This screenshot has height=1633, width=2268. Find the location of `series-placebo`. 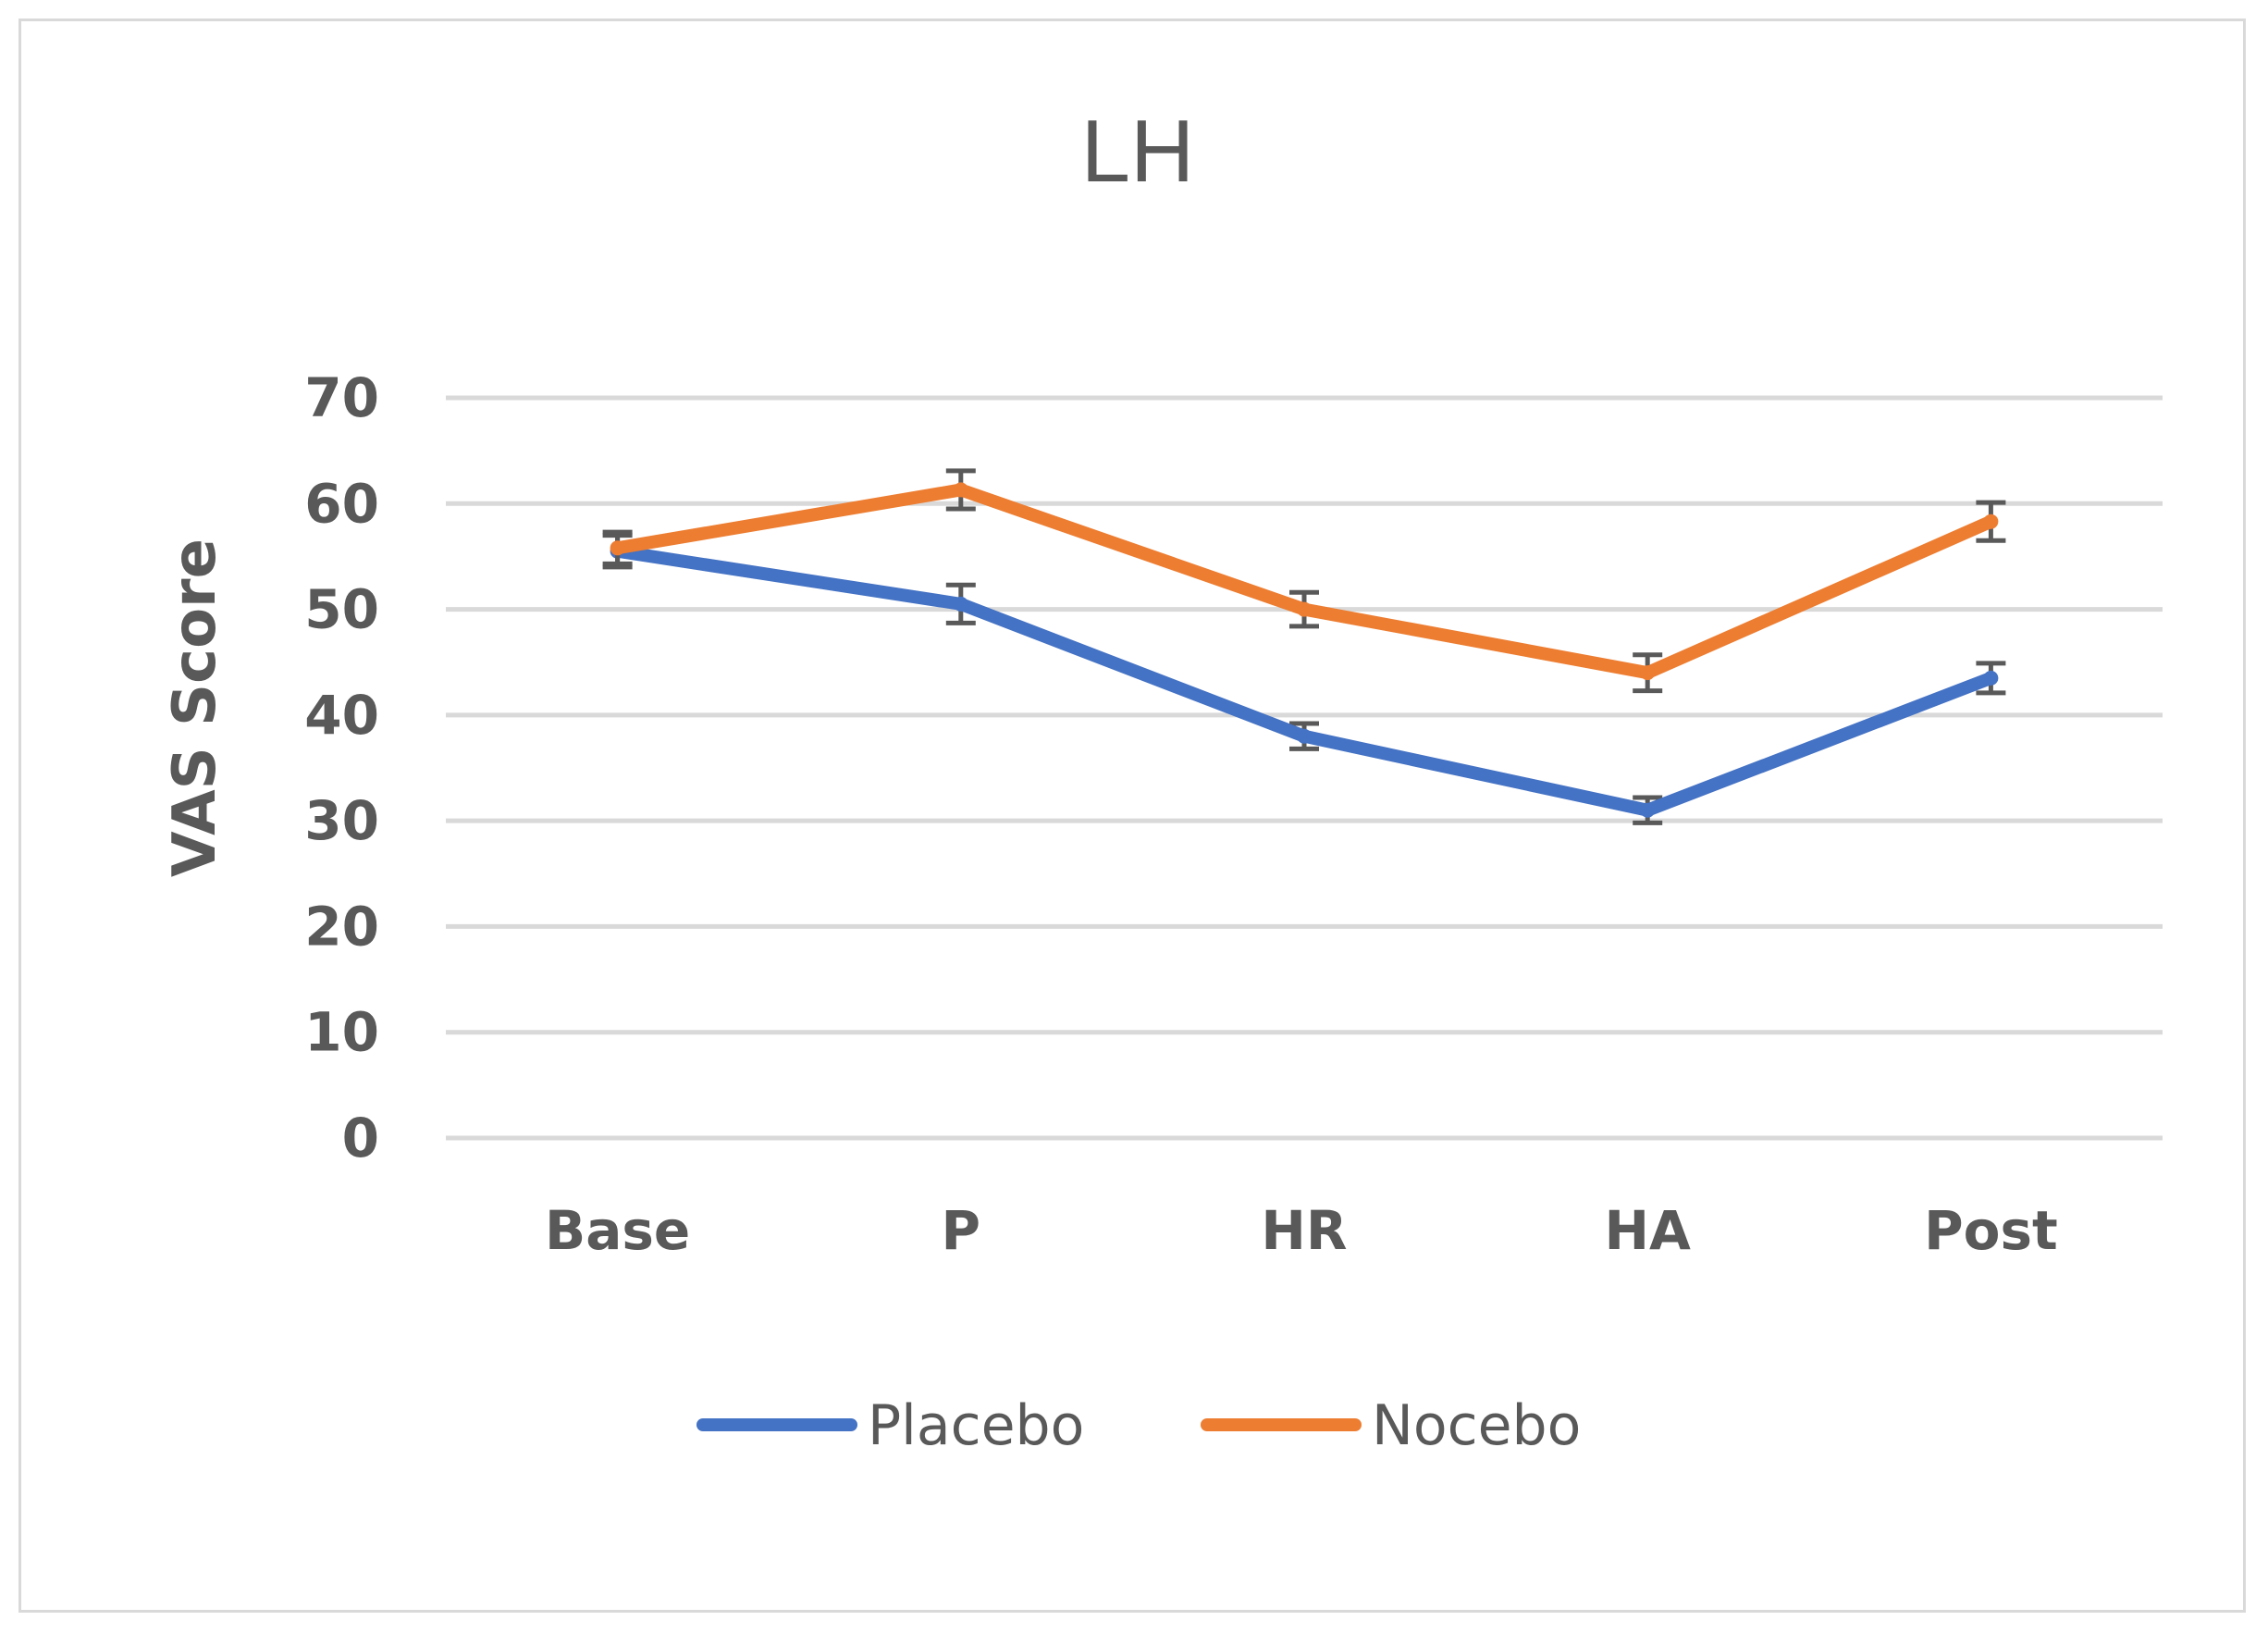

series-placebo is located at coordinates (1304, 679).